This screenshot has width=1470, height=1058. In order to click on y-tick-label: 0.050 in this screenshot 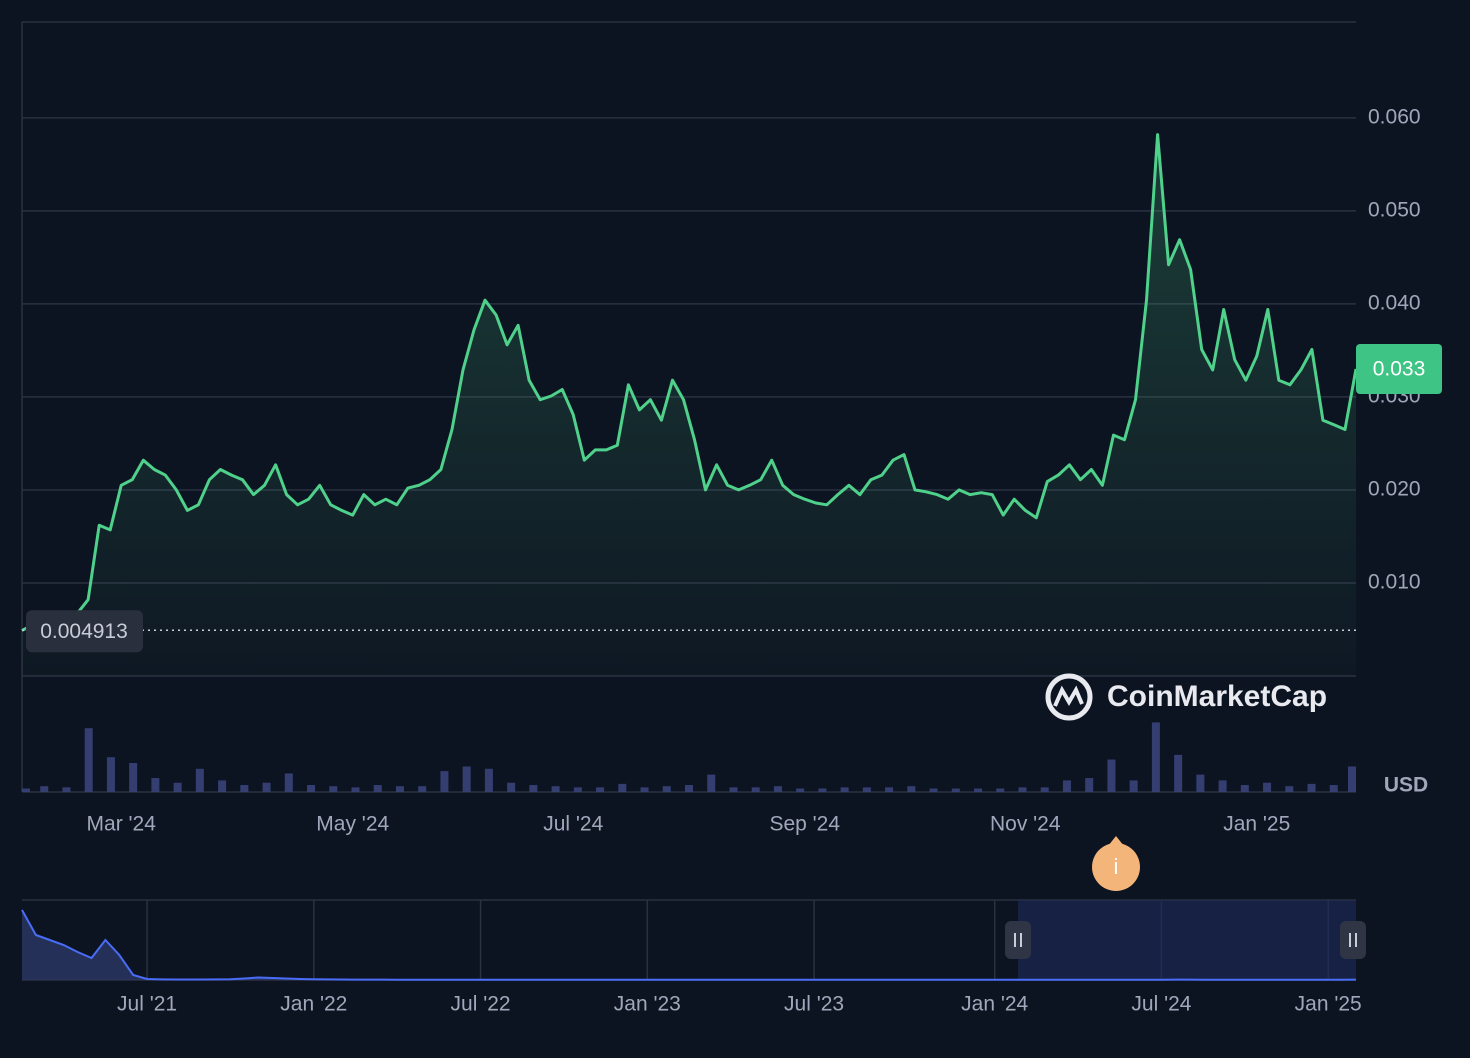, I will do `click(1394, 209)`.